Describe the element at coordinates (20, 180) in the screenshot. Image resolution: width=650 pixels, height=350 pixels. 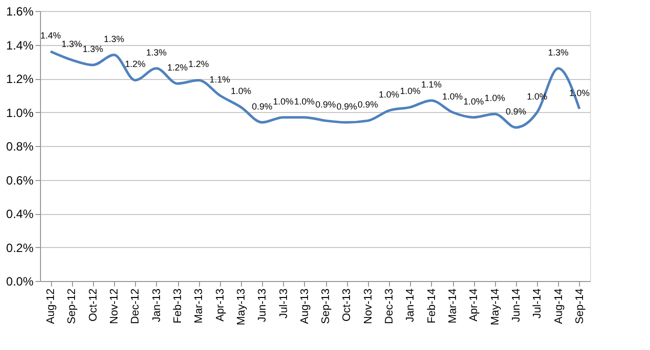
I see `y-tick-label: 0.6%` at that location.